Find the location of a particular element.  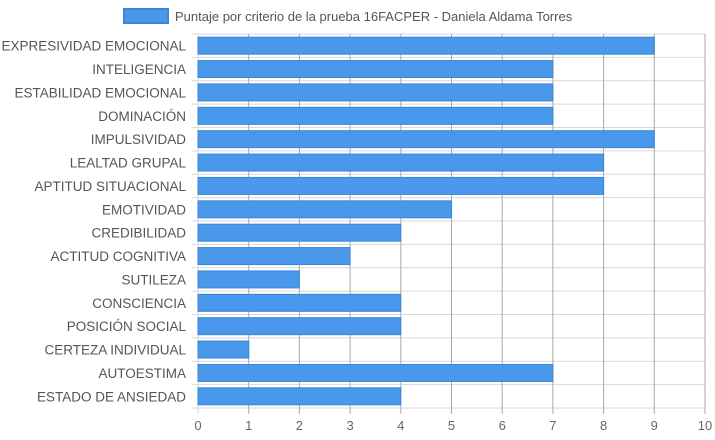

category-label: INTELIGENCIA is located at coordinates (139, 69).